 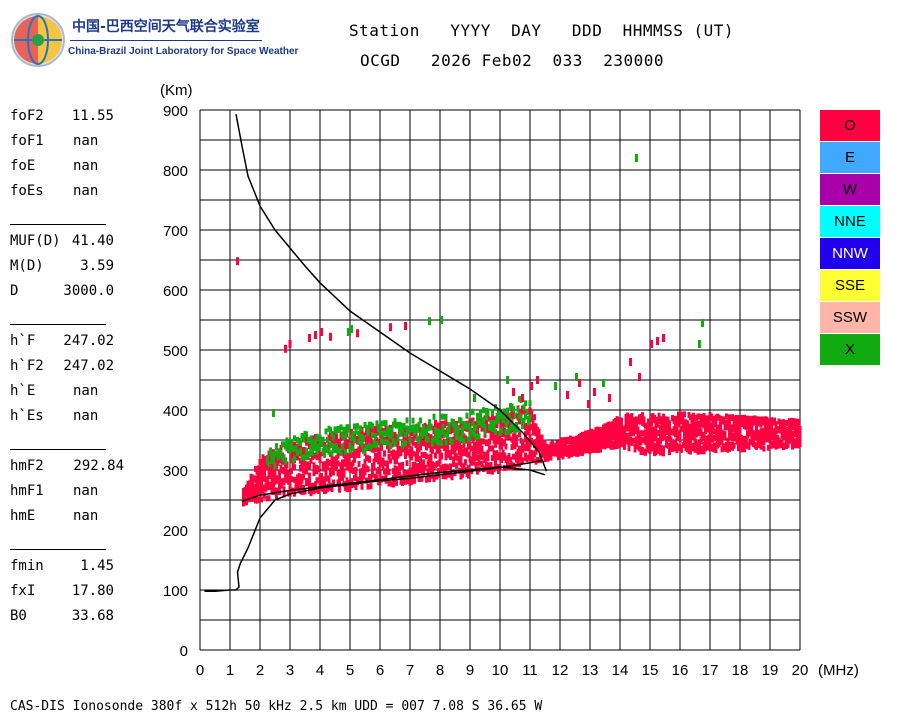 I want to click on logo-divider, so click(x=166, y=40).